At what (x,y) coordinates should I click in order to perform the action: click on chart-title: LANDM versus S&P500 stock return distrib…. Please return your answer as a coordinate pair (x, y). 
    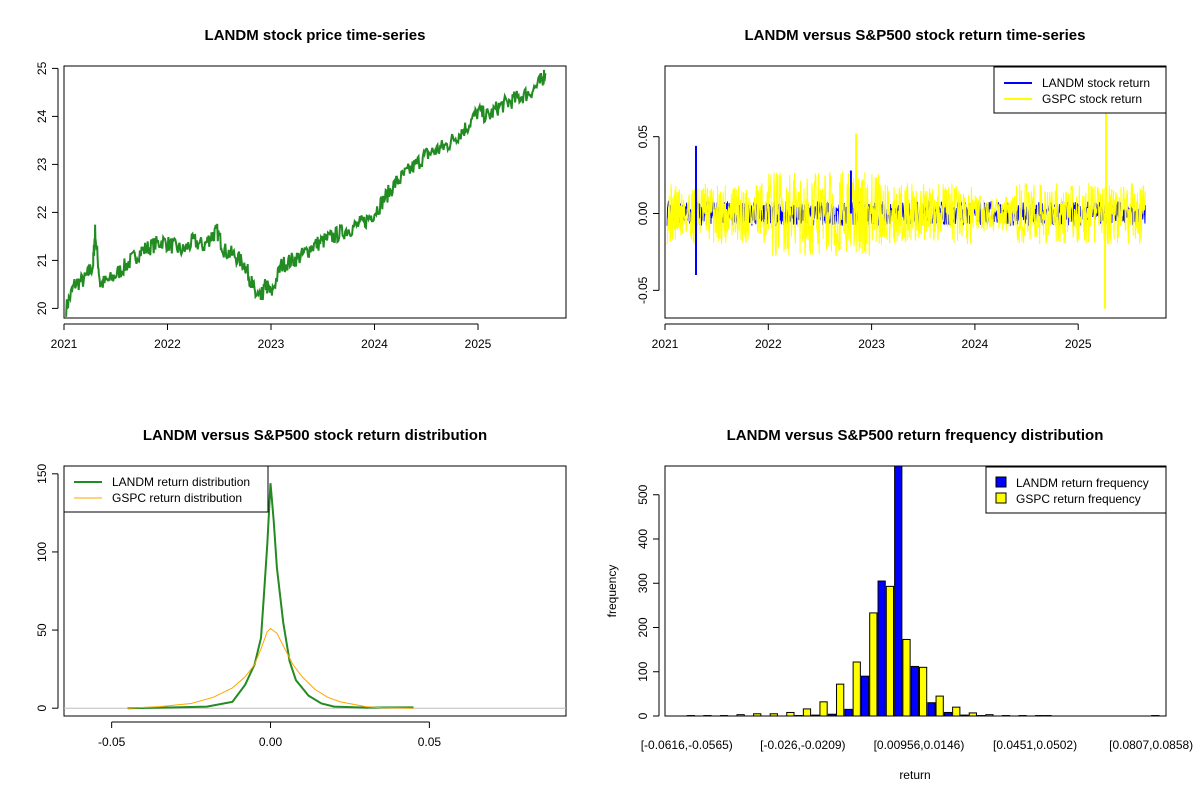
    Looking at the image, I should click on (315, 435).